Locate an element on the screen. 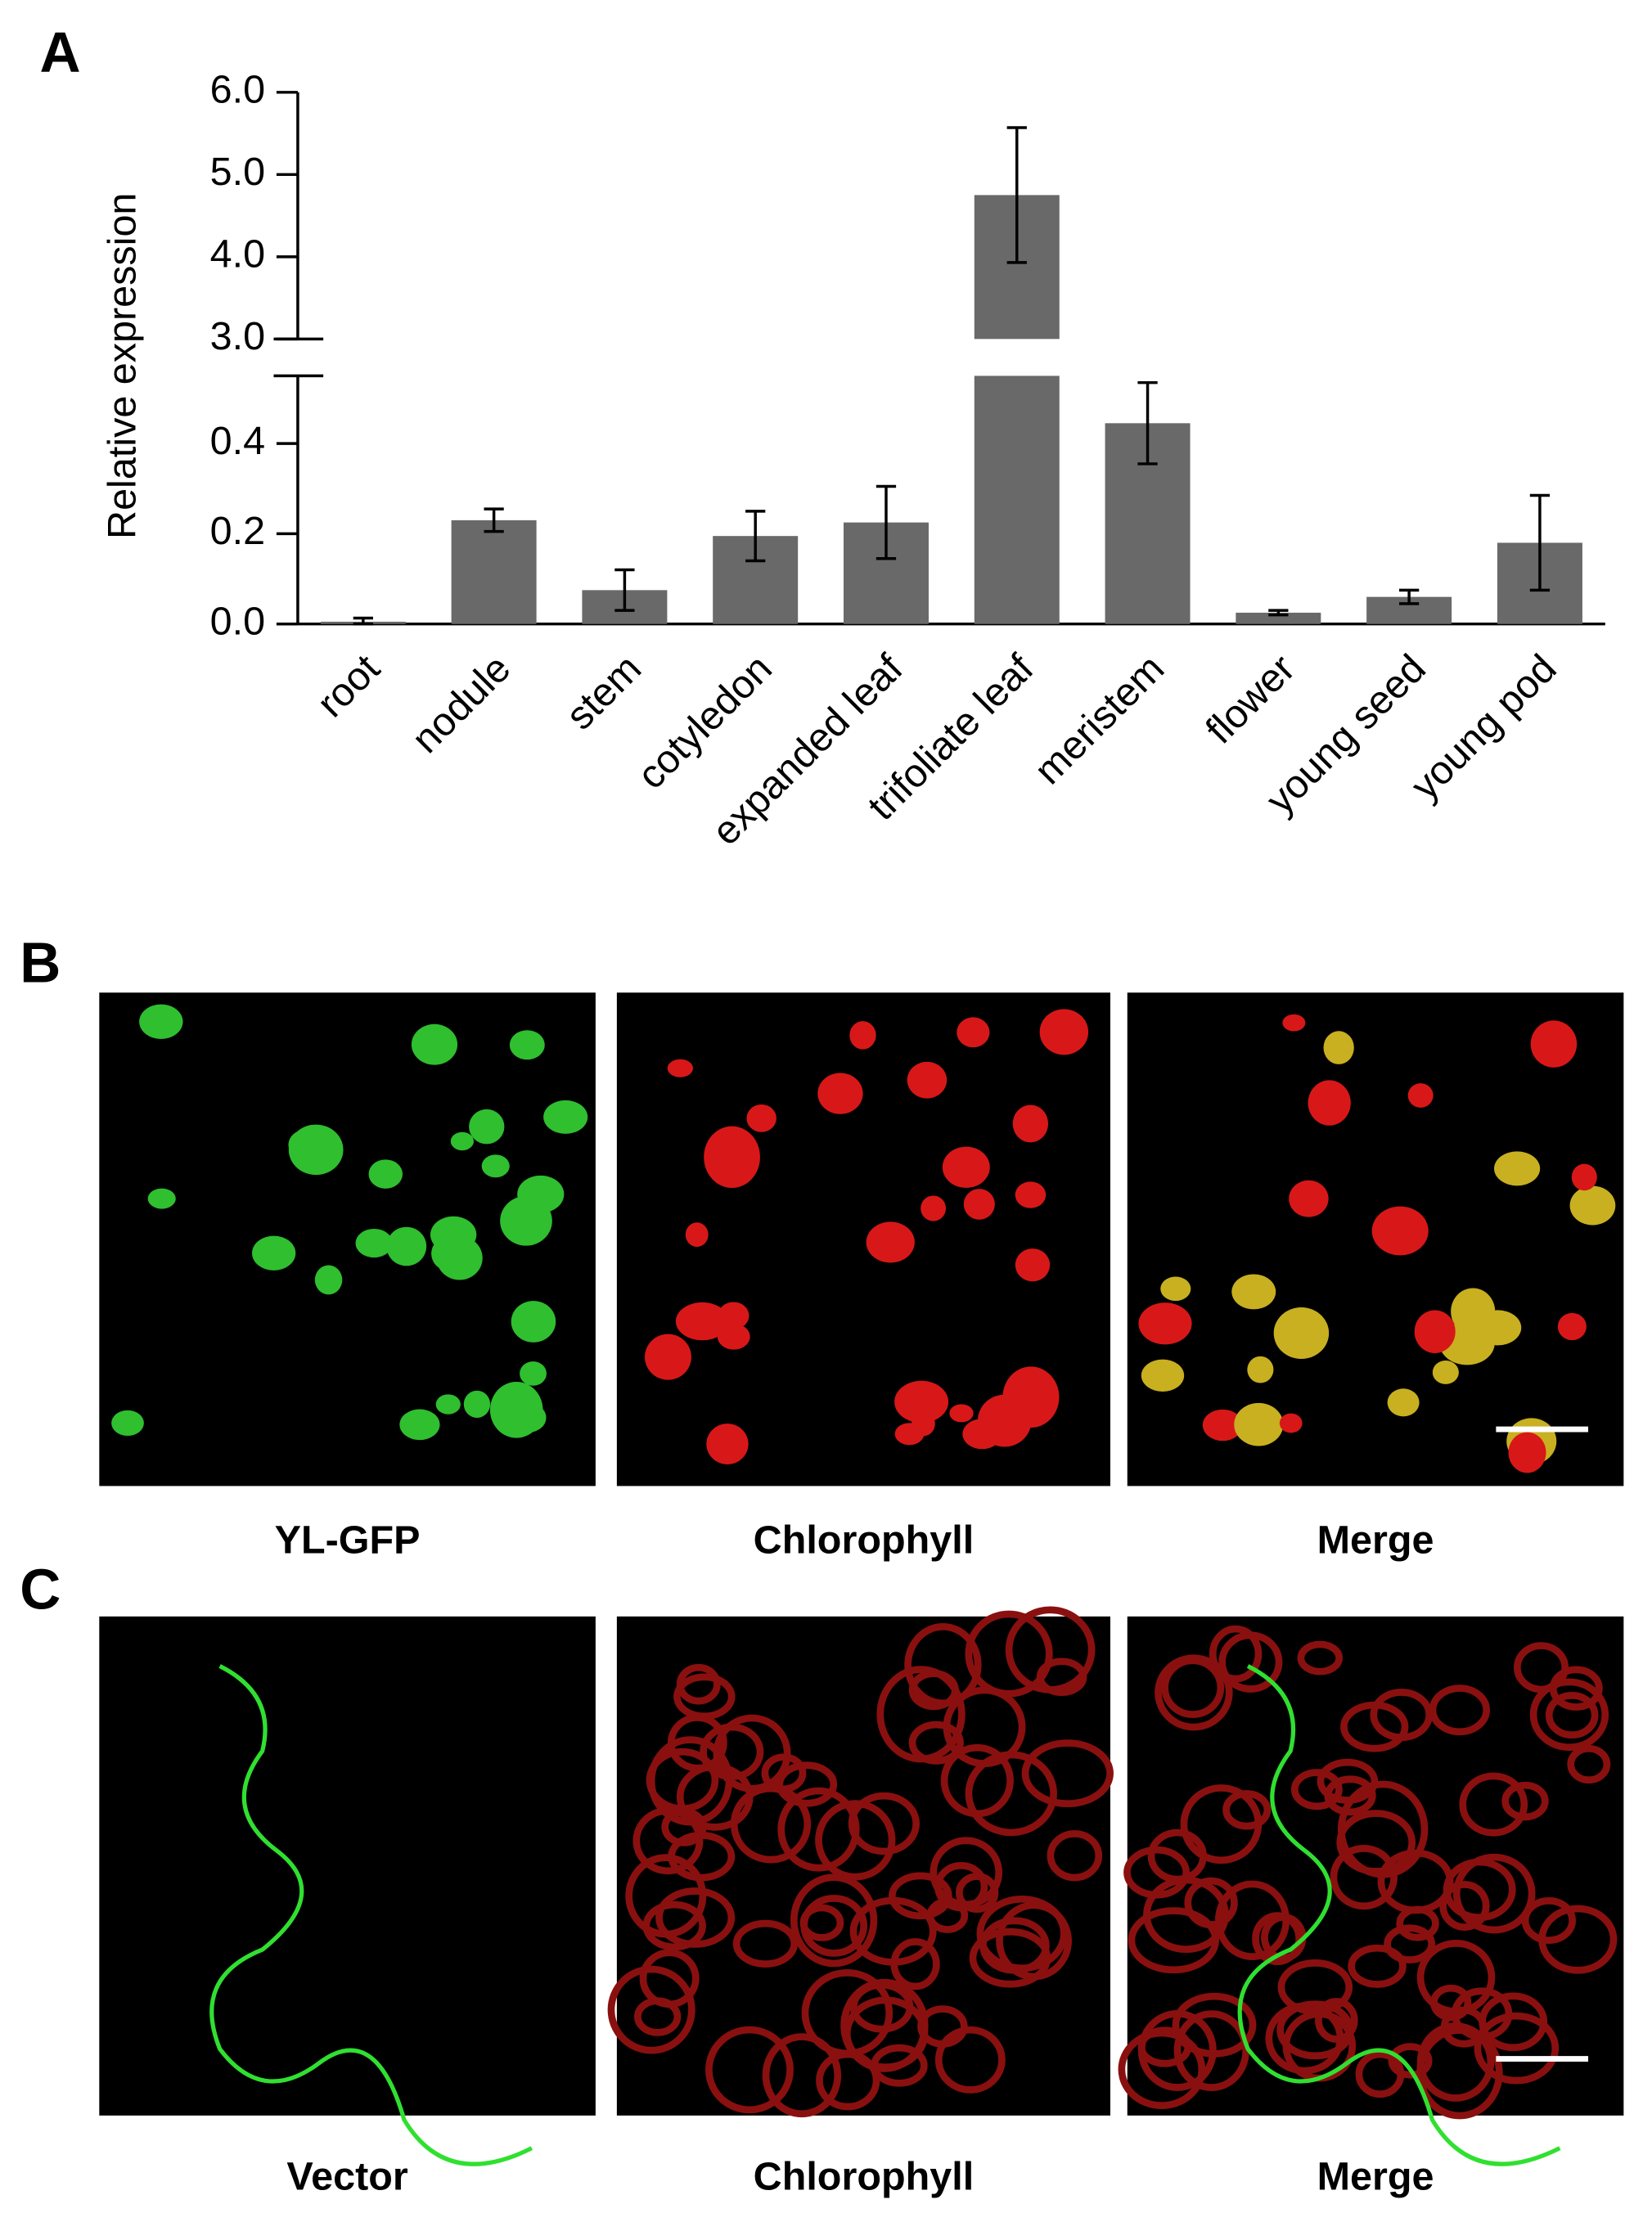  bar is located at coordinates (494, 572).